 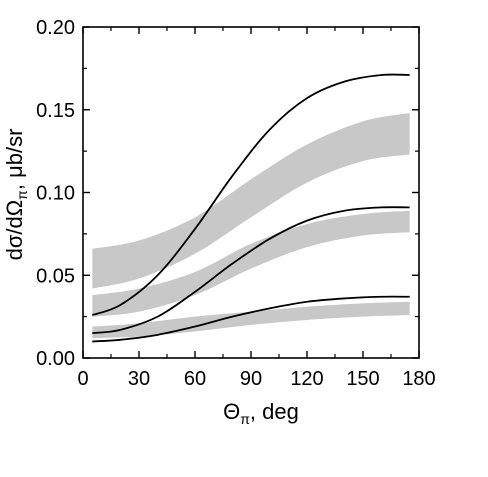 What do you see at coordinates (55, 276) in the screenshot?
I see `y-tick-label: 0.05` at bounding box center [55, 276].